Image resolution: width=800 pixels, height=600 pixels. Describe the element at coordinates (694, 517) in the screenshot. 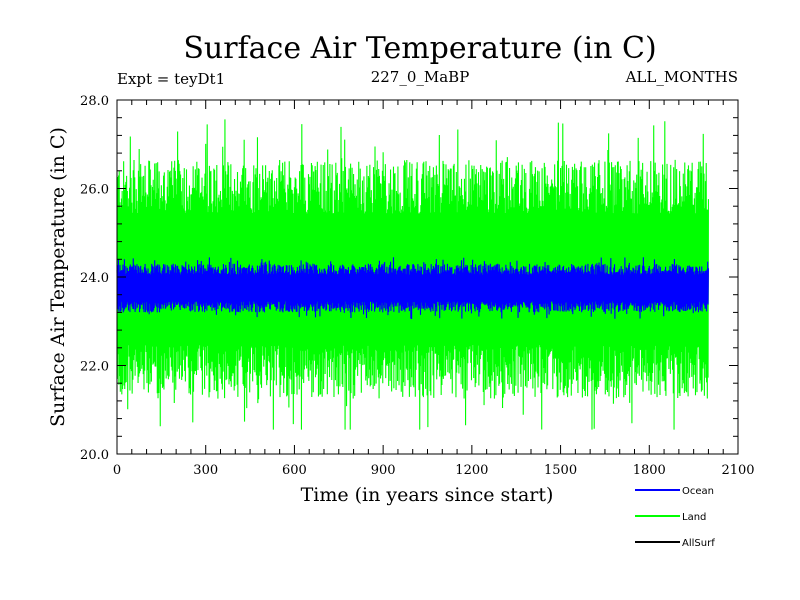

I see `legend-label-land: Land` at that location.